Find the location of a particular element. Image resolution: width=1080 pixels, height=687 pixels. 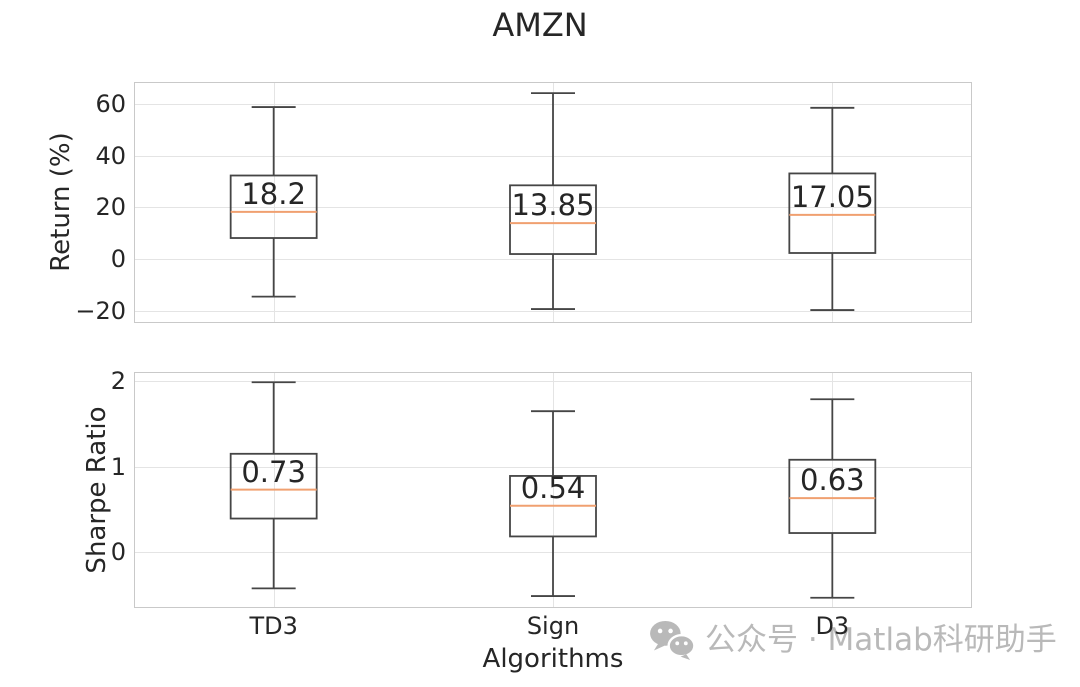

y-tick-label: 60 is located at coordinates (110, 103).